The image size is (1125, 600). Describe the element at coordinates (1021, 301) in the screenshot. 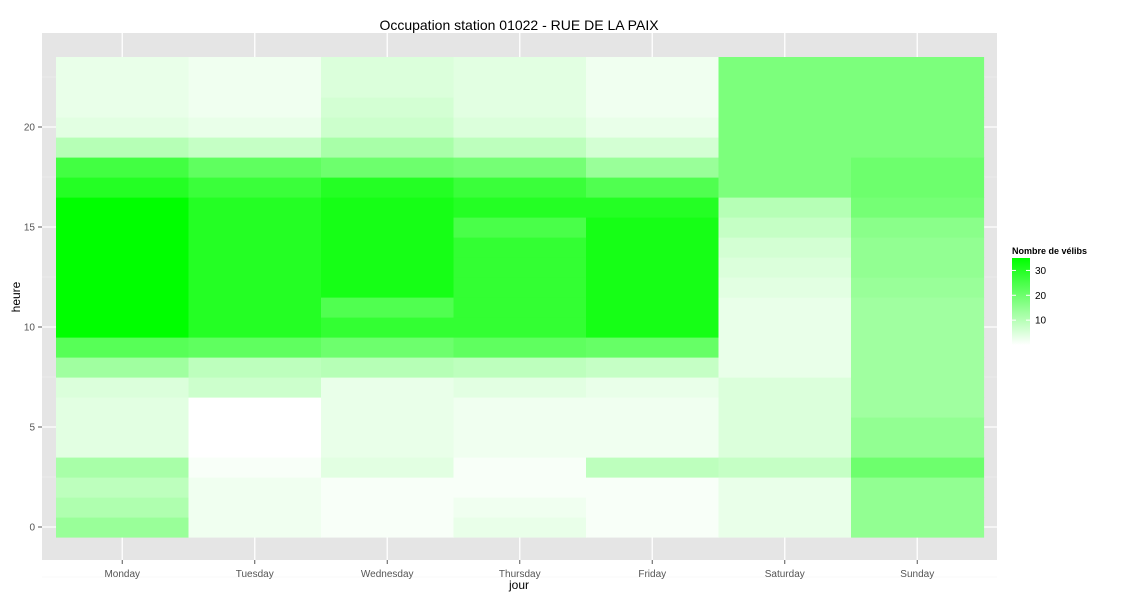

I see `legend-colorbar` at that location.